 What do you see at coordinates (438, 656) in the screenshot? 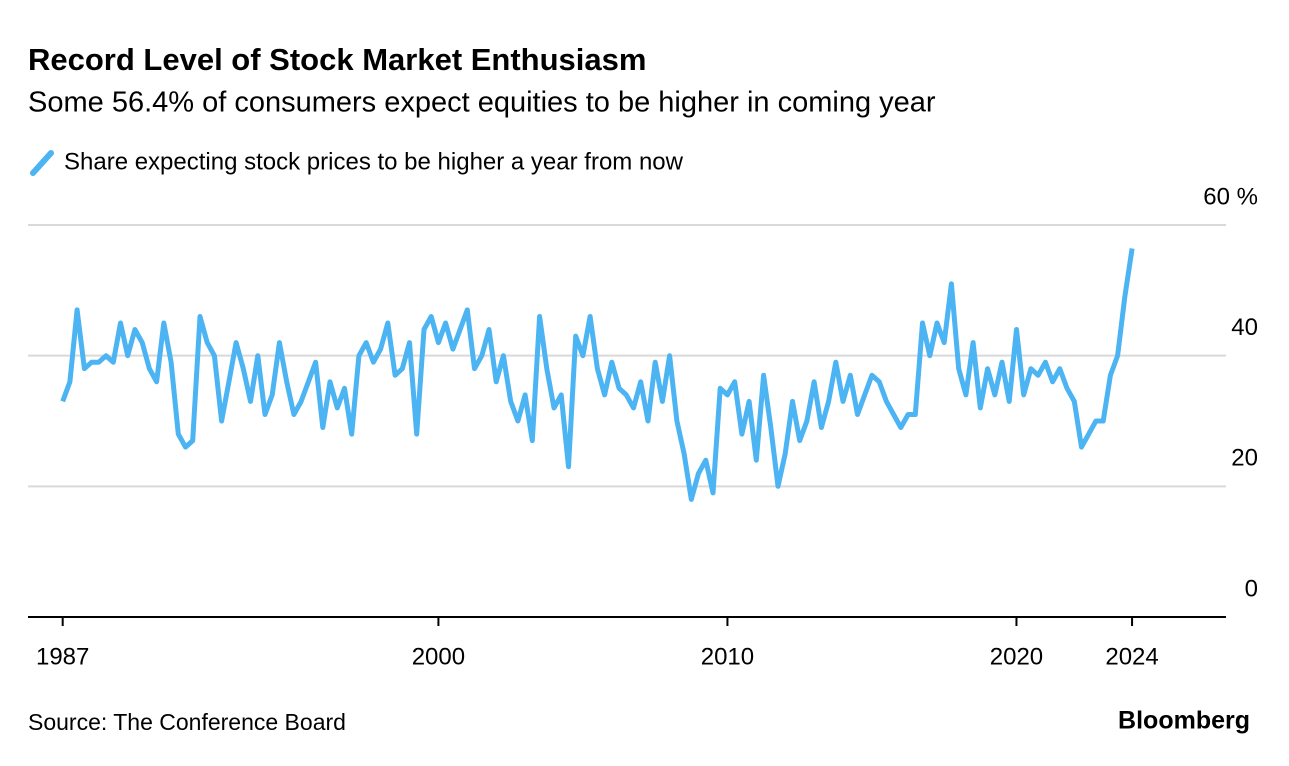
I see `x-tick-label: 2000` at bounding box center [438, 656].